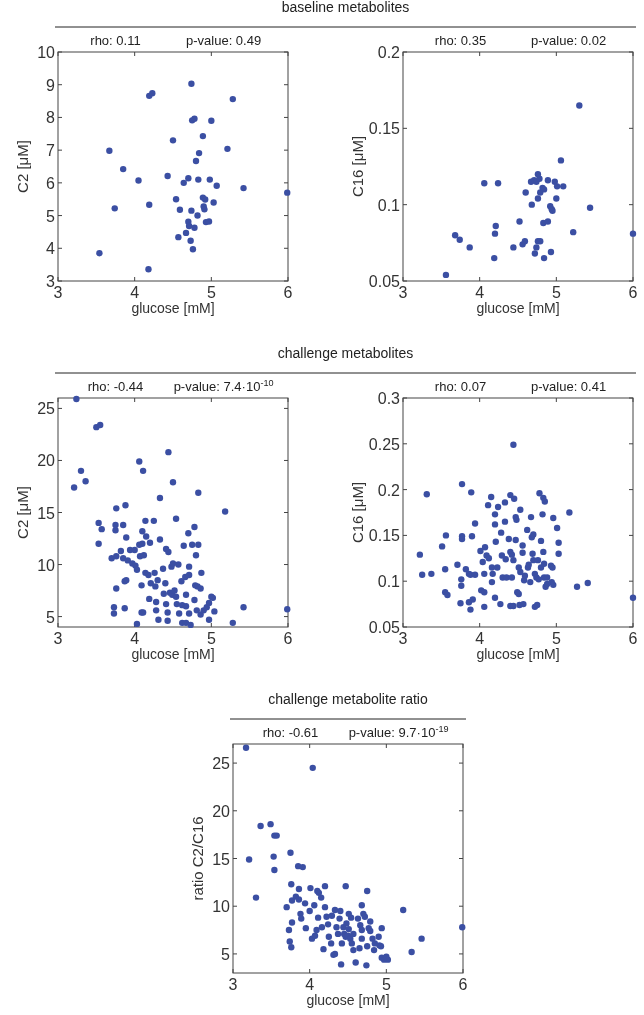 The height and width of the screenshot is (1015, 644). What do you see at coordinates (197, 858) in the screenshot?
I see `y-axis-title: ratio C2/C16` at bounding box center [197, 858].